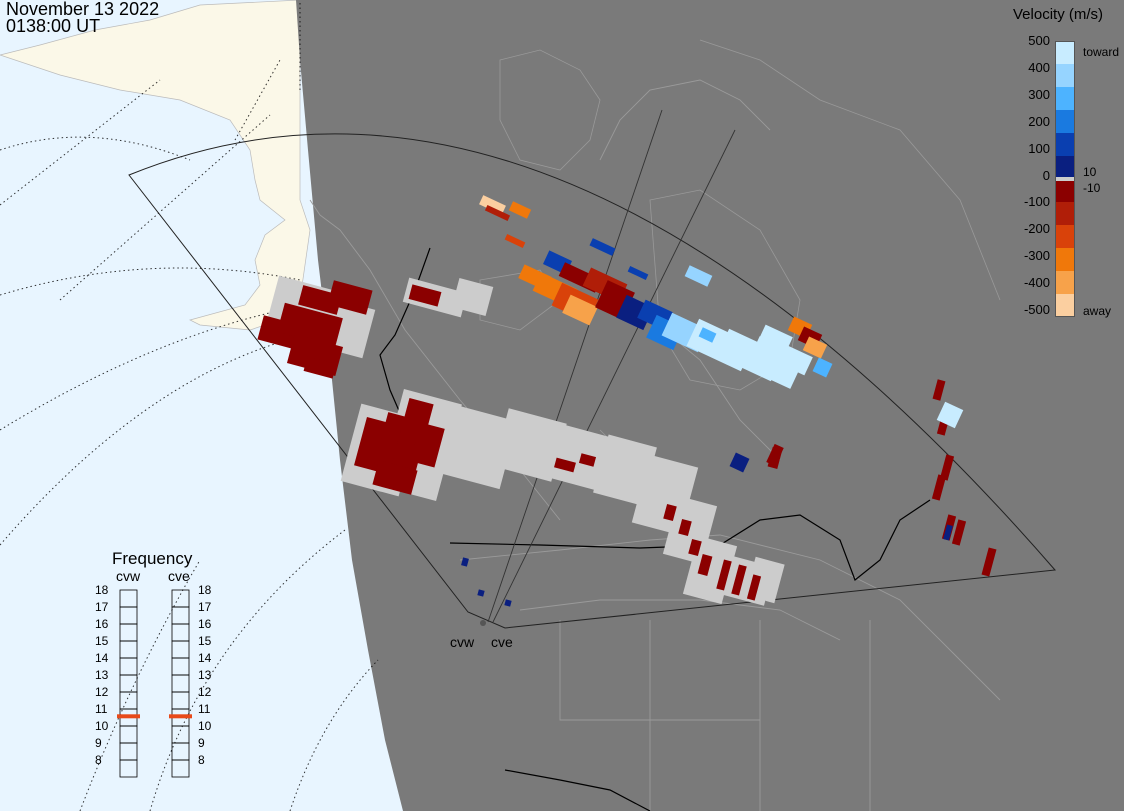 The width and height of the screenshot is (1124, 811). Describe the element at coordinates (1036, 202) in the screenshot. I see `legend-tick-label: -100` at that location.